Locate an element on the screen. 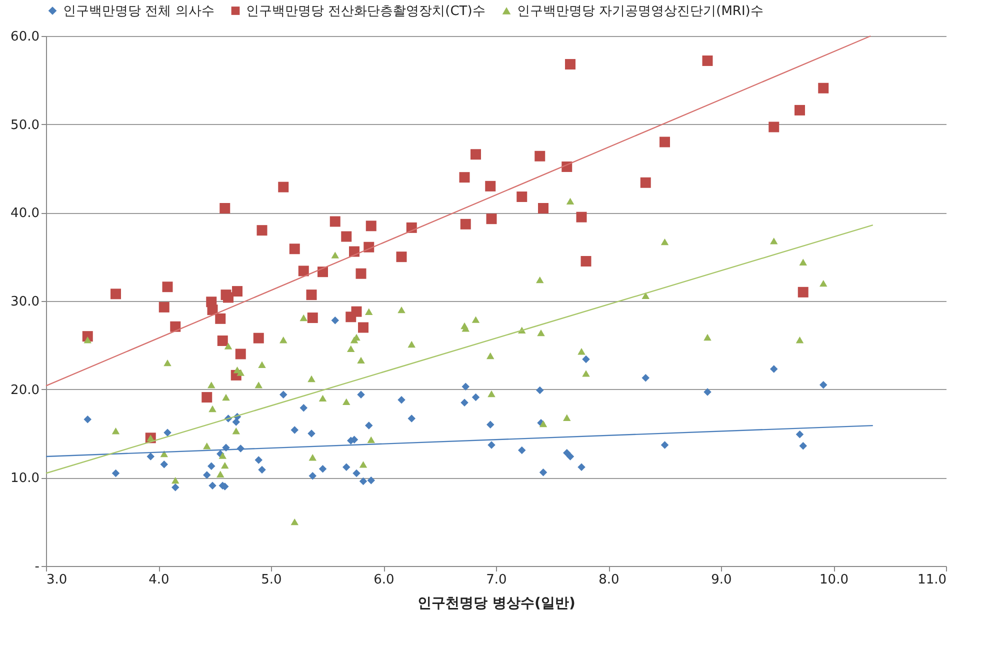  y-tick-label: - is located at coordinates (37, 567).